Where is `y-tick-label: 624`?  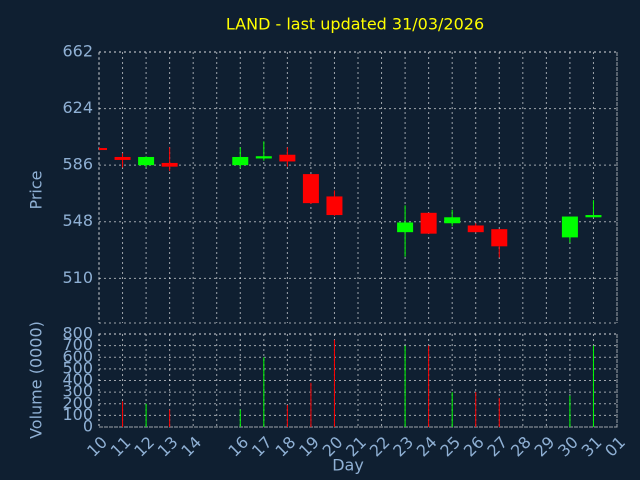 y-tick-label: 624 is located at coordinates (77, 107).